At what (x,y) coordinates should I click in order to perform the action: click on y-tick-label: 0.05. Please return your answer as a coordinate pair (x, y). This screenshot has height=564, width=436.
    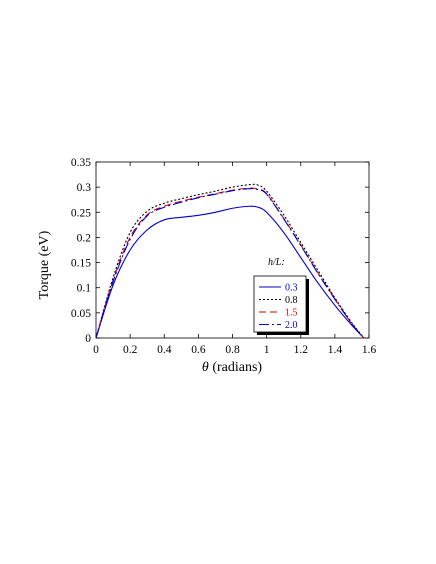
    Looking at the image, I should click on (81, 314).